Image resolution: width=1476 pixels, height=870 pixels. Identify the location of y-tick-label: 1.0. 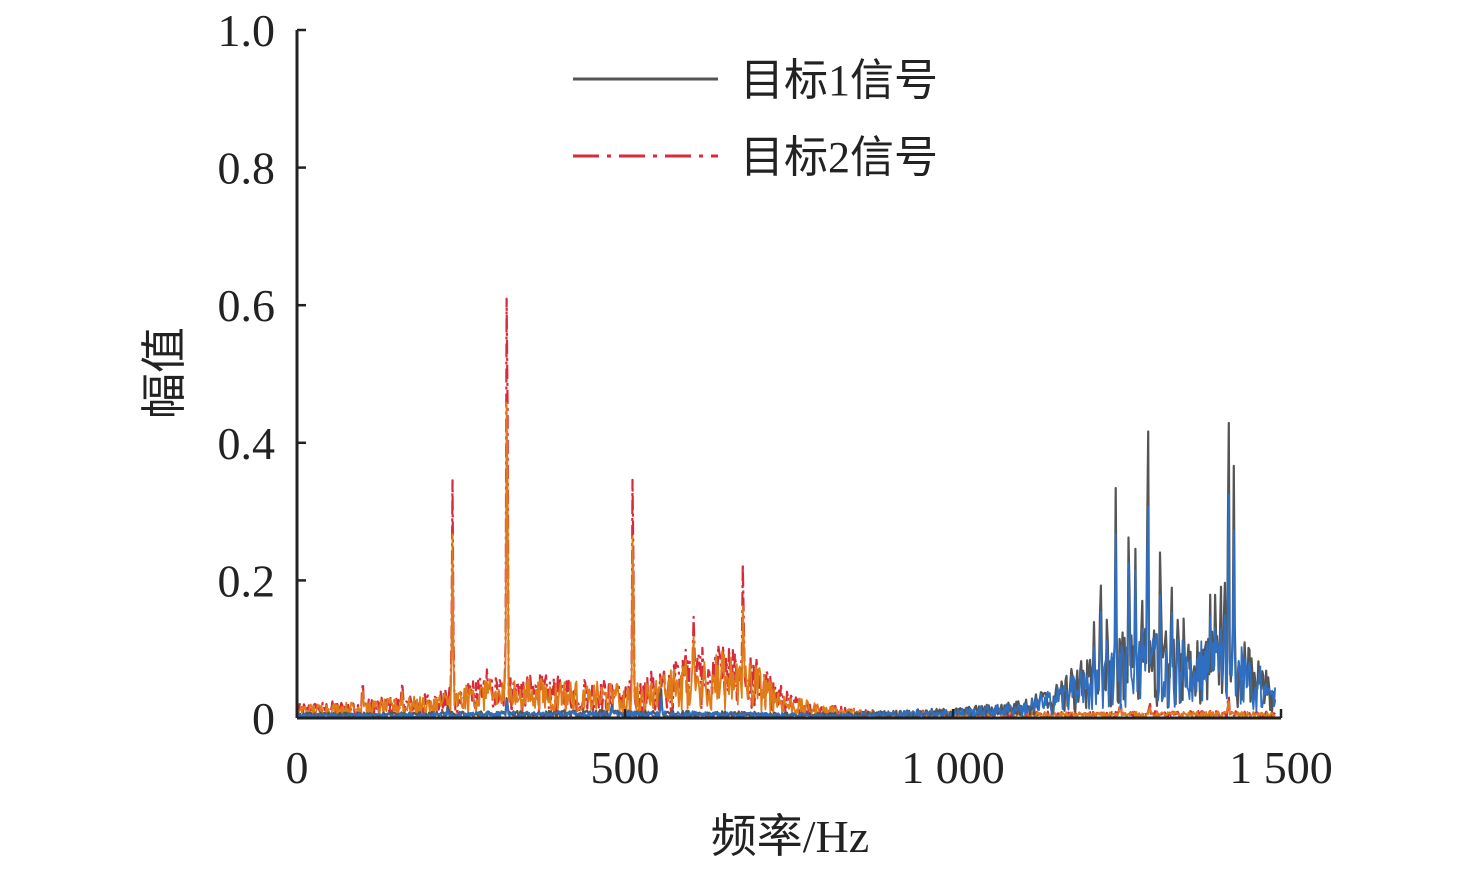
(247, 30).